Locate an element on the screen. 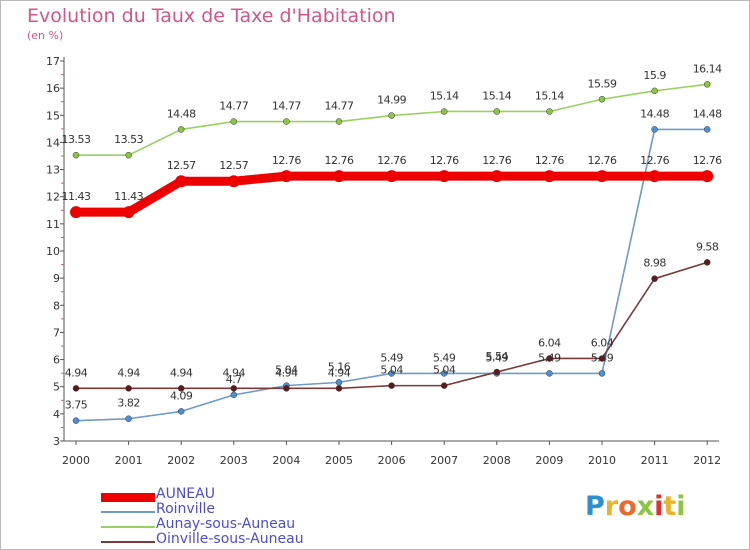 Image resolution: width=750 pixels, height=550 pixels. y-tick-label: 9 is located at coordinates (56, 278).